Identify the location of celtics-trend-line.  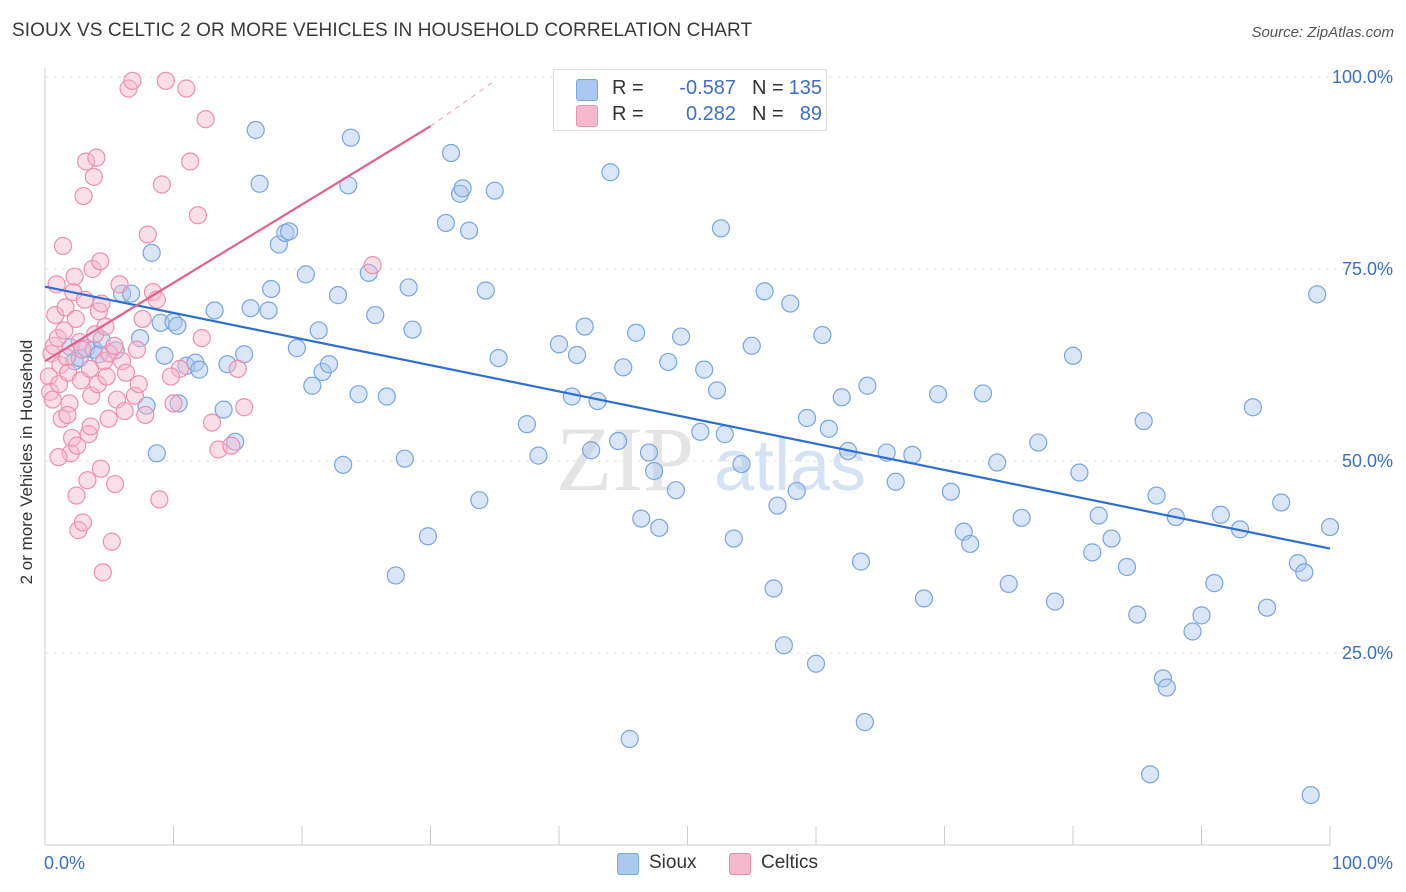
(238, 244).